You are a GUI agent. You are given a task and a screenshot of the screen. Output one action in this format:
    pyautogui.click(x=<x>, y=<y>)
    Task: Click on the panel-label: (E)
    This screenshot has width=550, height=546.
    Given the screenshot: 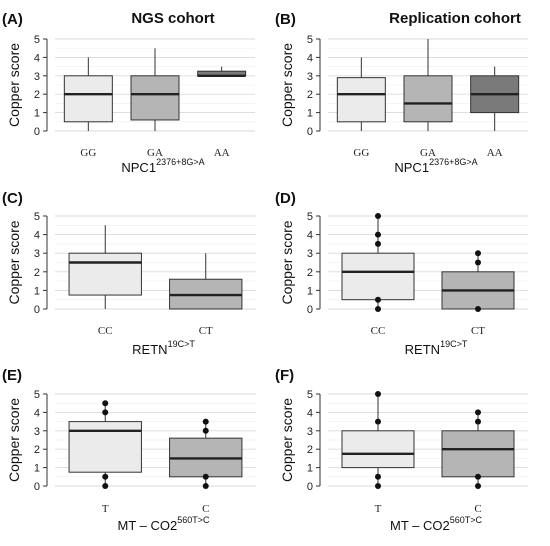 What is the action you would take?
    pyautogui.click(x=12, y=375)
    